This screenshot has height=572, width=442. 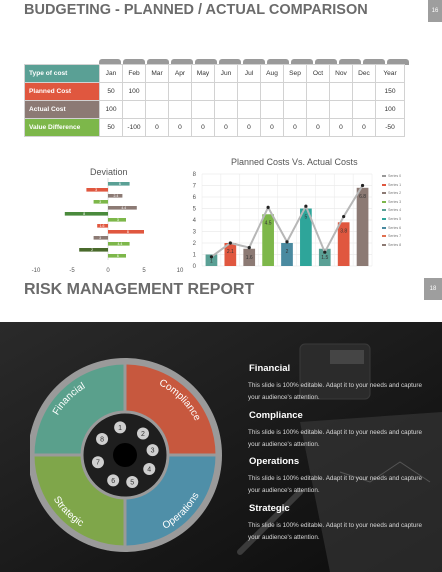 What do you see at coordinates (102, 226) in the screenshot?
I see `deviation-bar-label: 1.6` at bounding box center [102, 226].